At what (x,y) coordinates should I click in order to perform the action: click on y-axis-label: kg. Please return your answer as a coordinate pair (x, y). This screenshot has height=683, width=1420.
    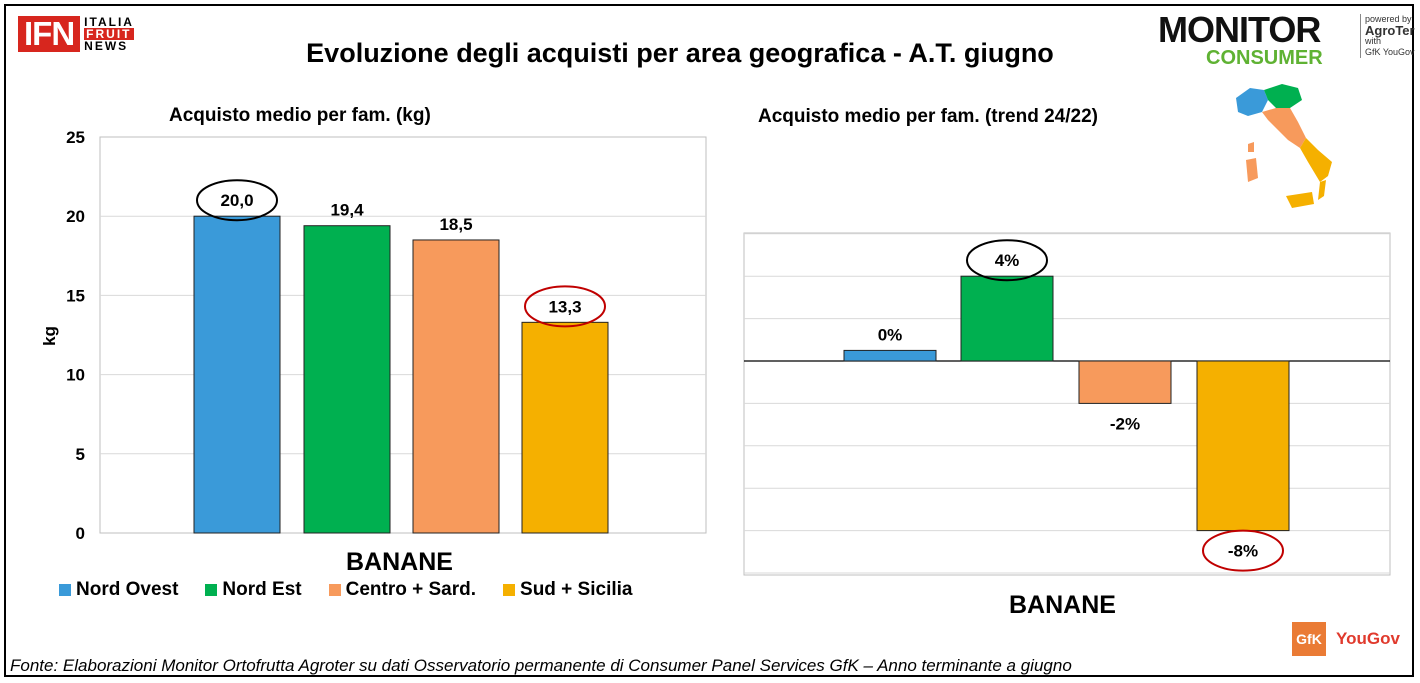
    Looking at the image, I should click on (49, 336).